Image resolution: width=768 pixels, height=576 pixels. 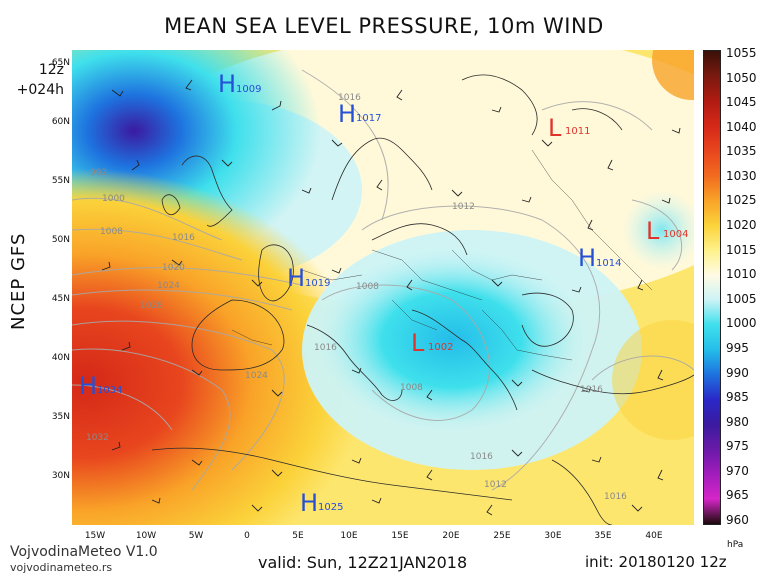 What do you see at coordinates (249, 89) in the screenshot?
I see `system-value: 1009` at bounding box center [249, 89].